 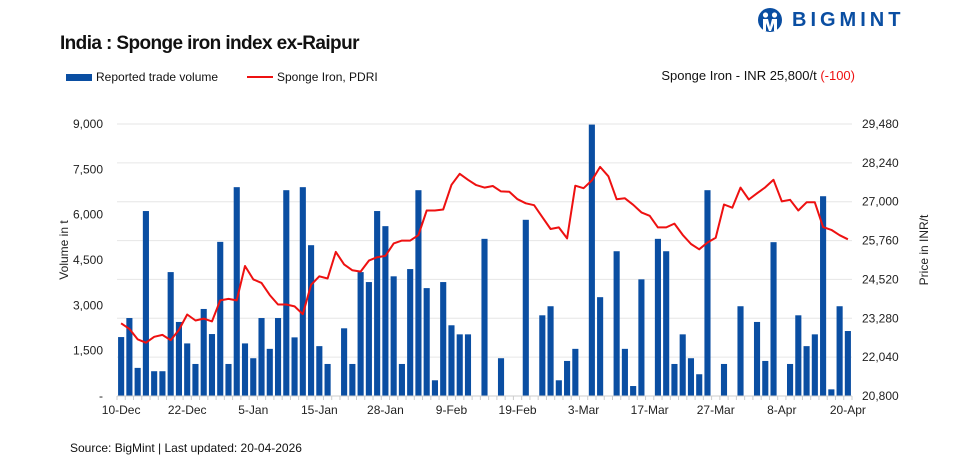 What do you see at coordinates (327, 77) in the screenshot?
I see `legend-label-price: Sponge Iron, PDRI` at bounding box center [327, 77].